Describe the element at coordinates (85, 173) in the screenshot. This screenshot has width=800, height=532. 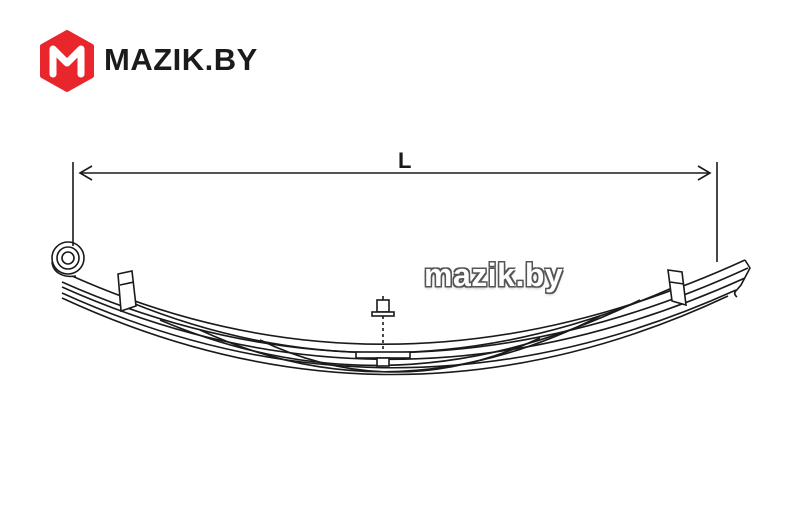
I see `dimension-arrow-left` at that location.